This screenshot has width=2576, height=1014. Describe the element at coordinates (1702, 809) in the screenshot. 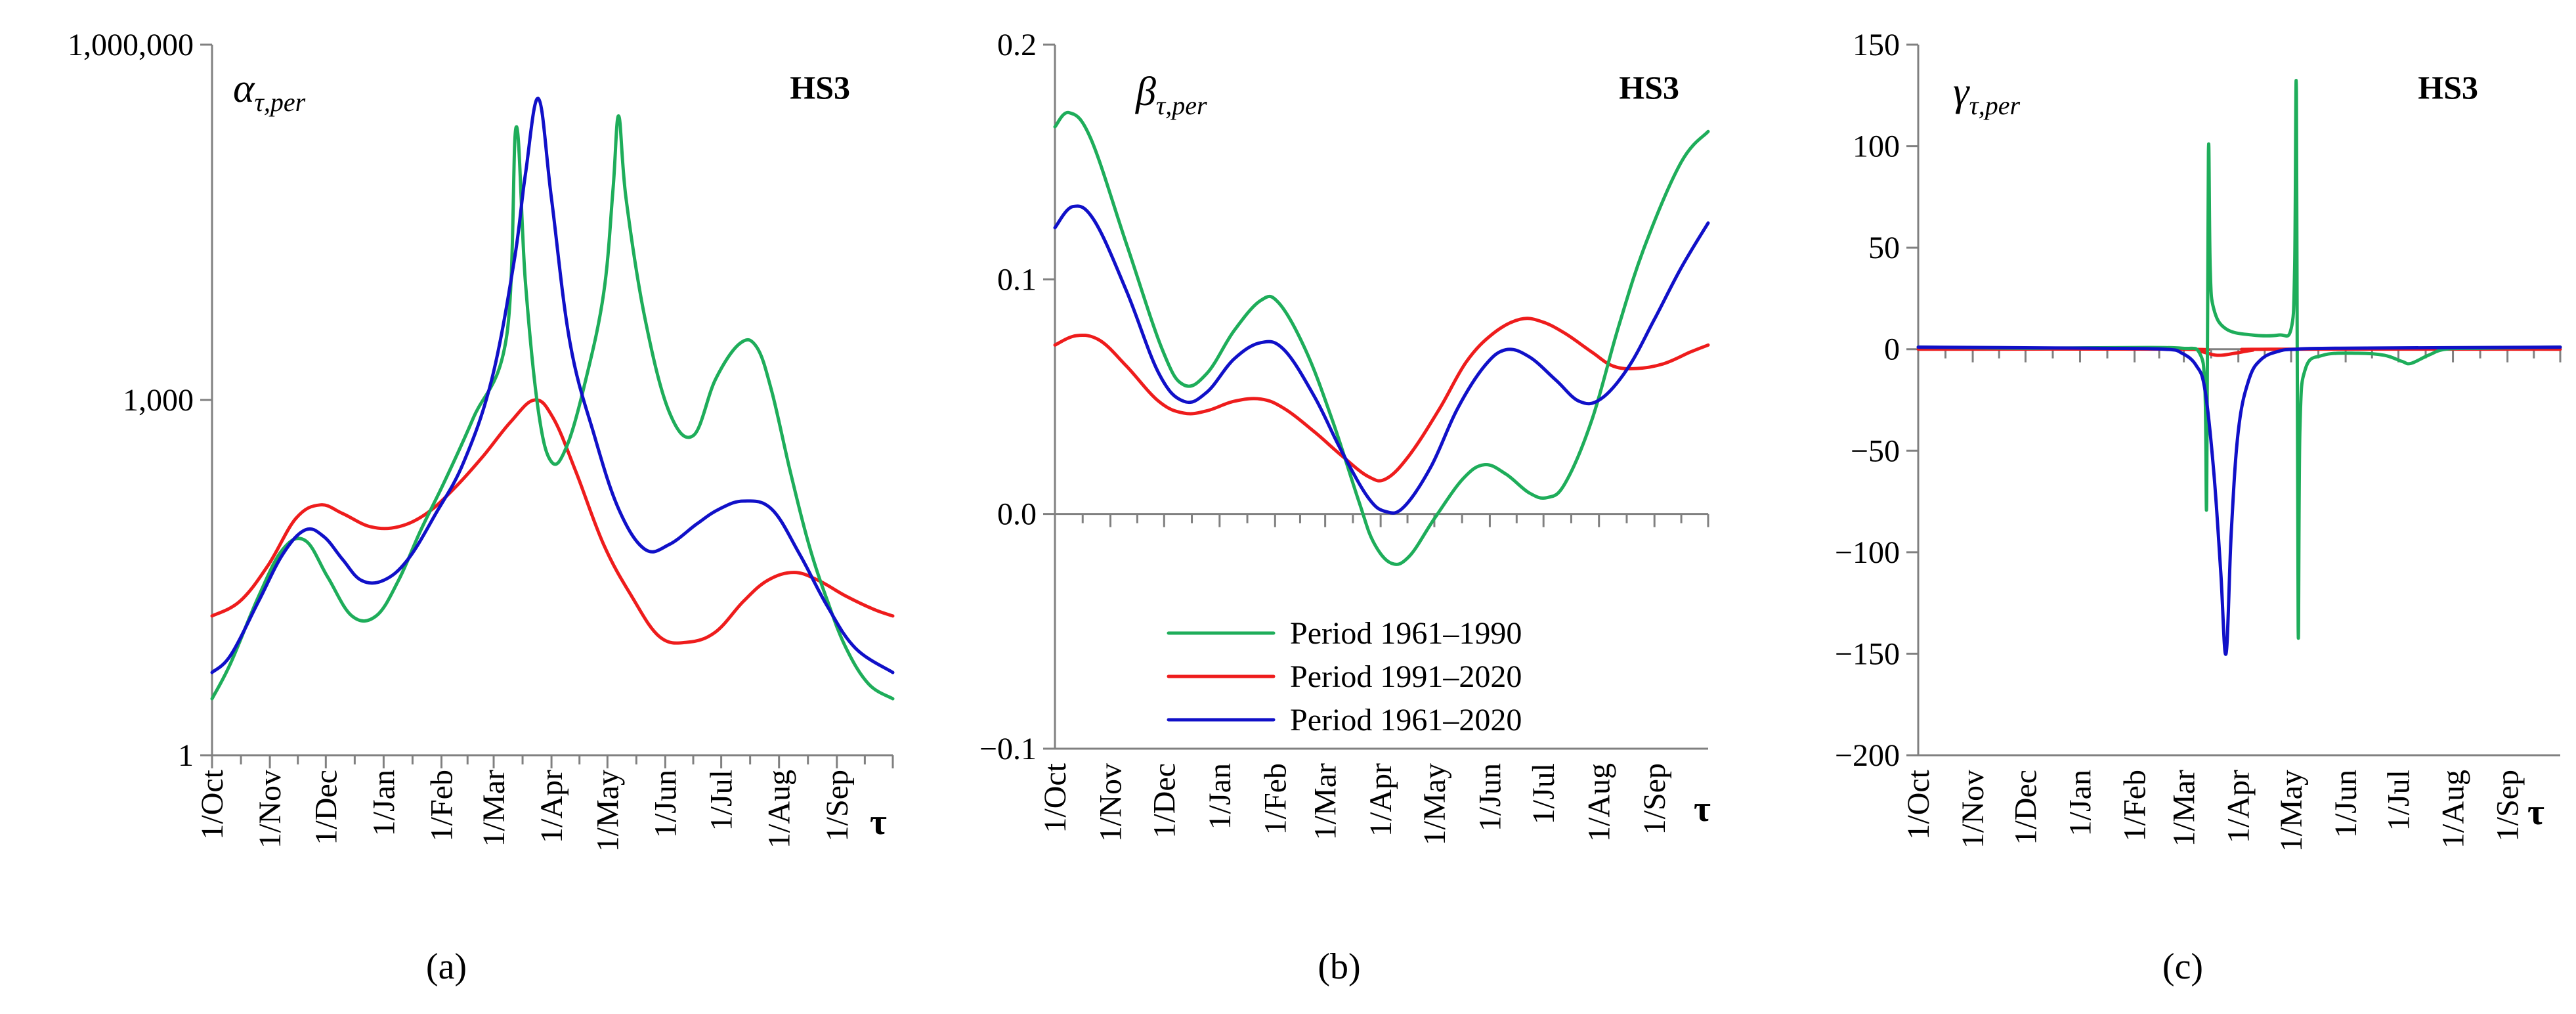

I see `beta-x-axis-label: τ` at that location.